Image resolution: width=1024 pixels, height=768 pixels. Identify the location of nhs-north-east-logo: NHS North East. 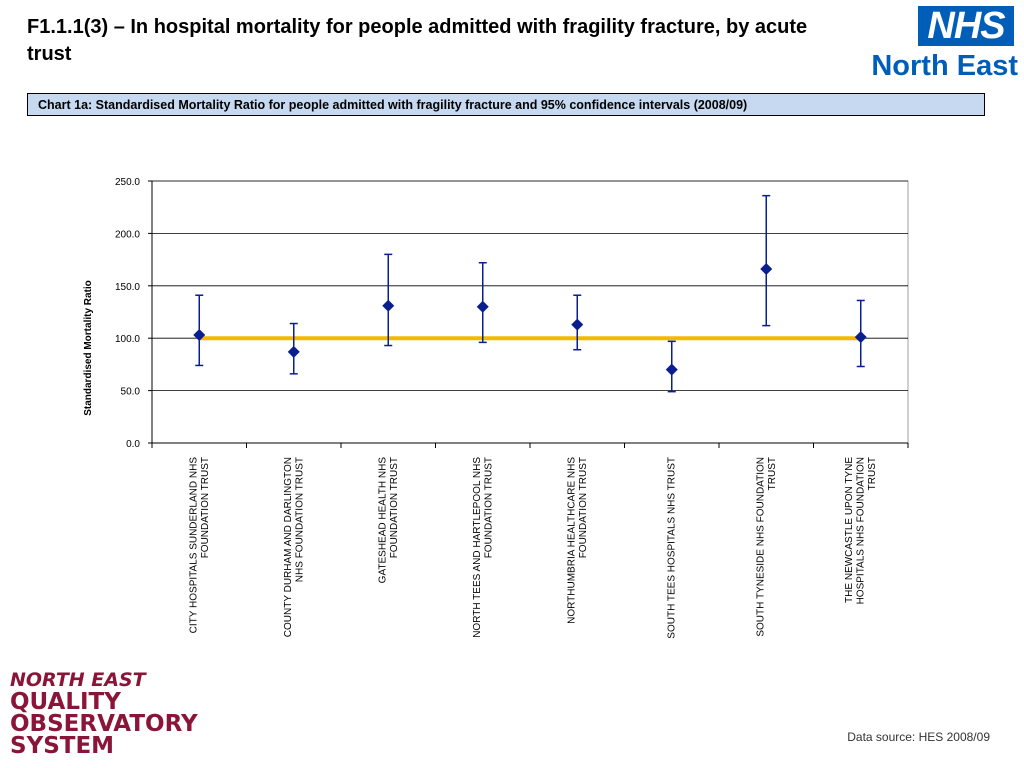
(933, 45).